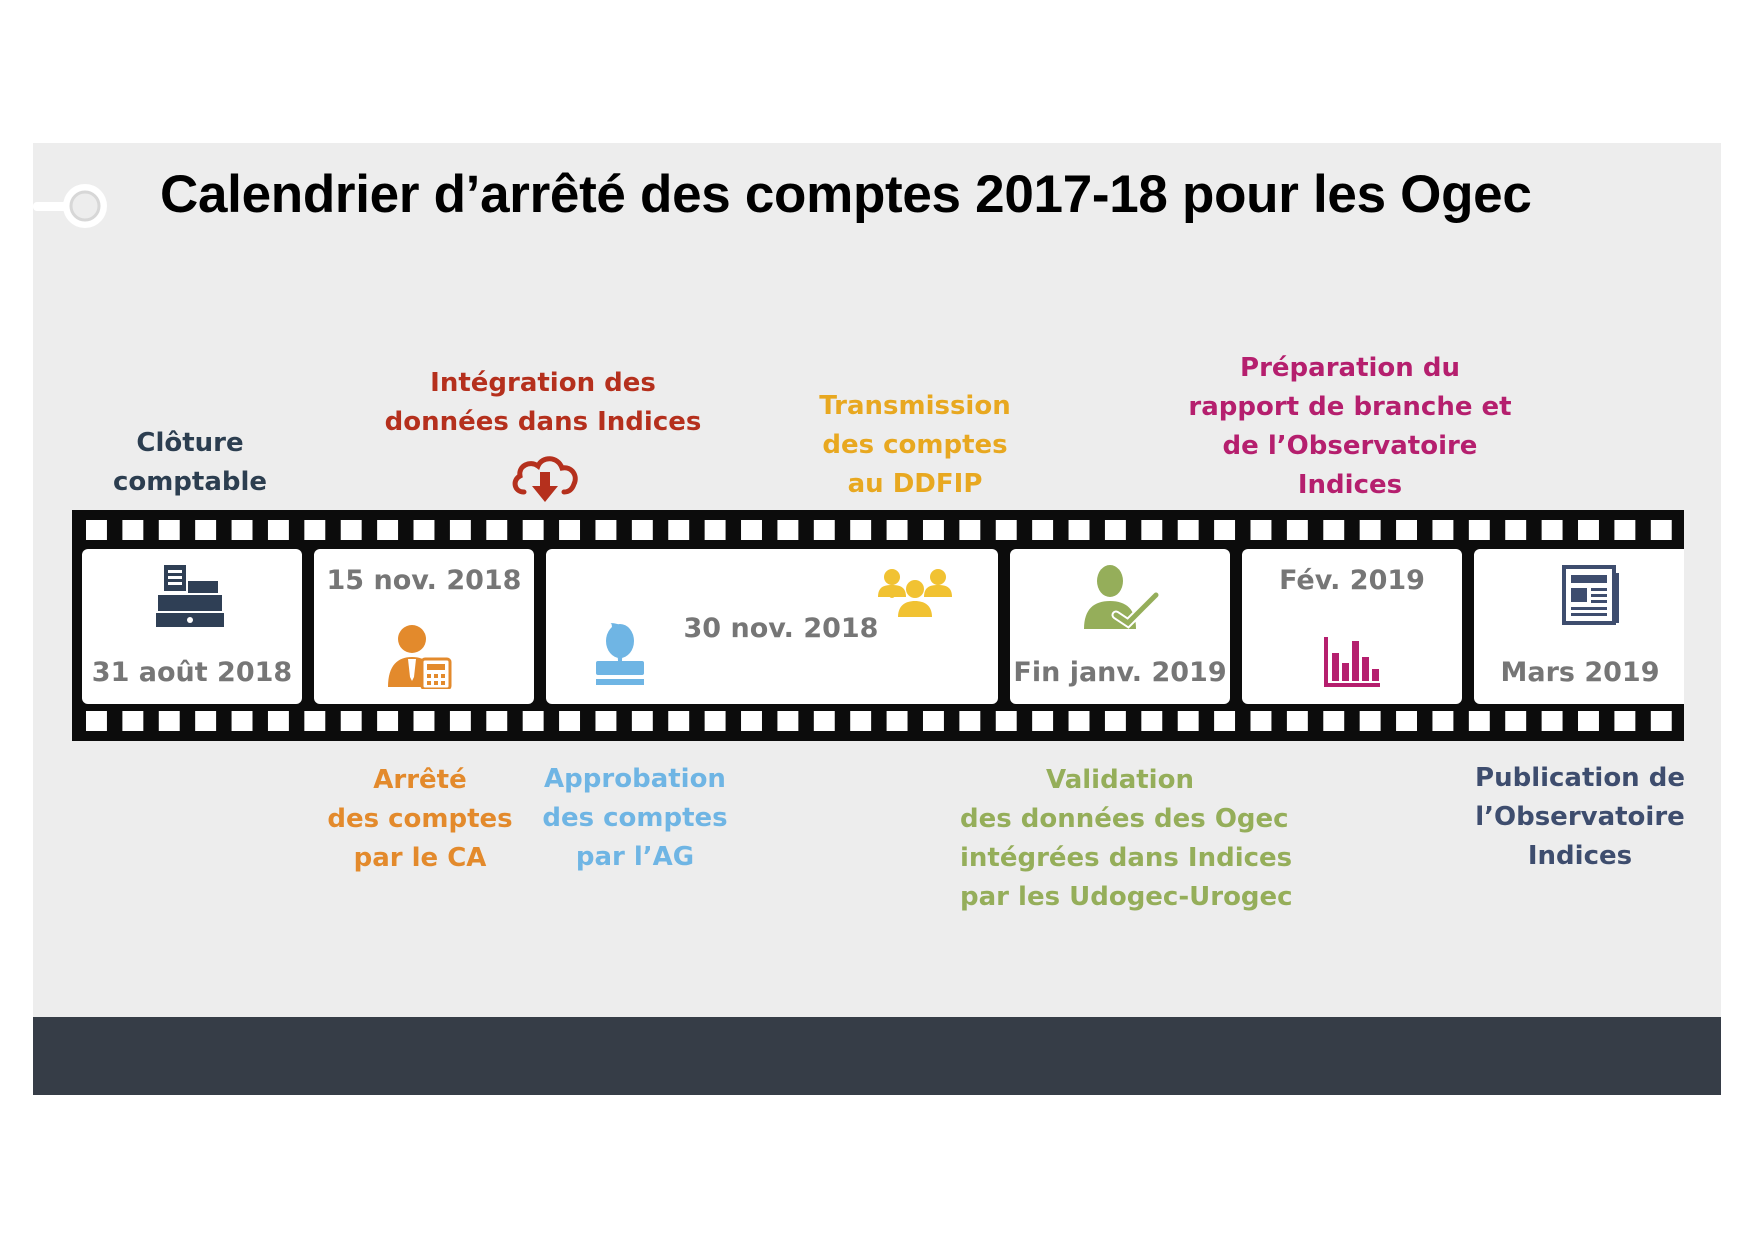 The width and height of the screenshot is (1754, 1239). I want to click on frame-validation: Fin janv. 2019, so click(1120, 626).